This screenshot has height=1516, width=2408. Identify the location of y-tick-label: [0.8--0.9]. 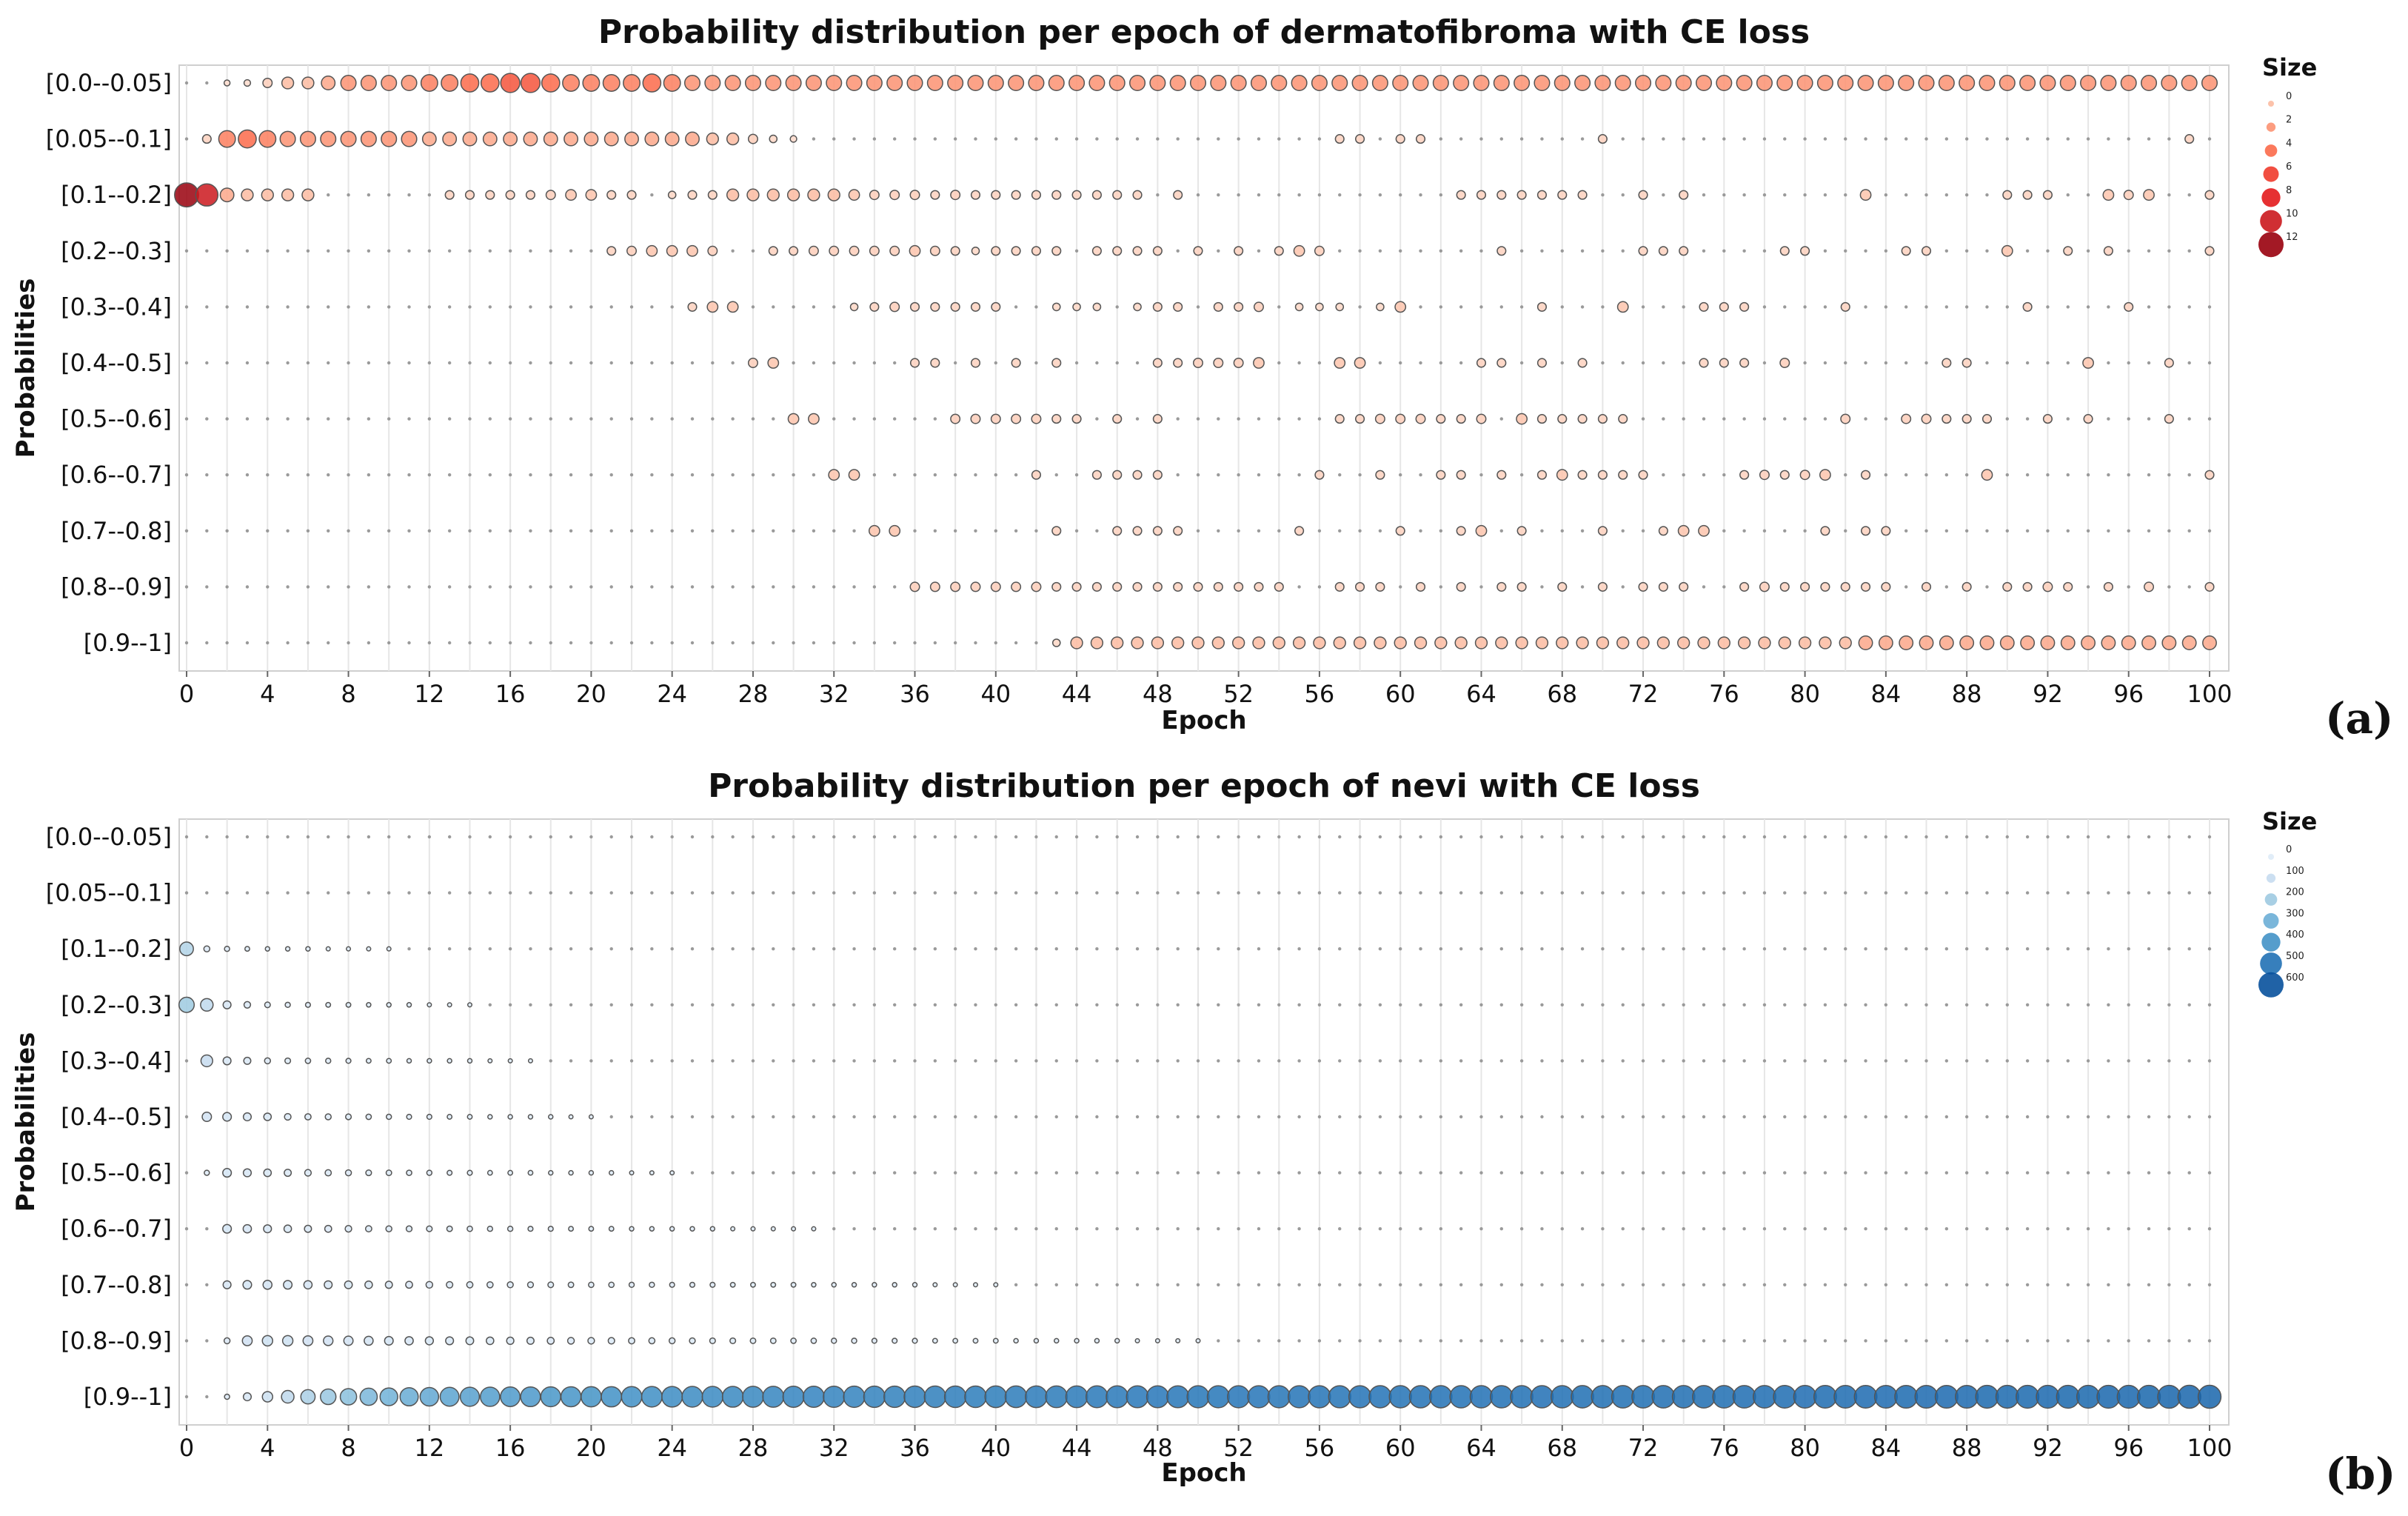
(116, 586).